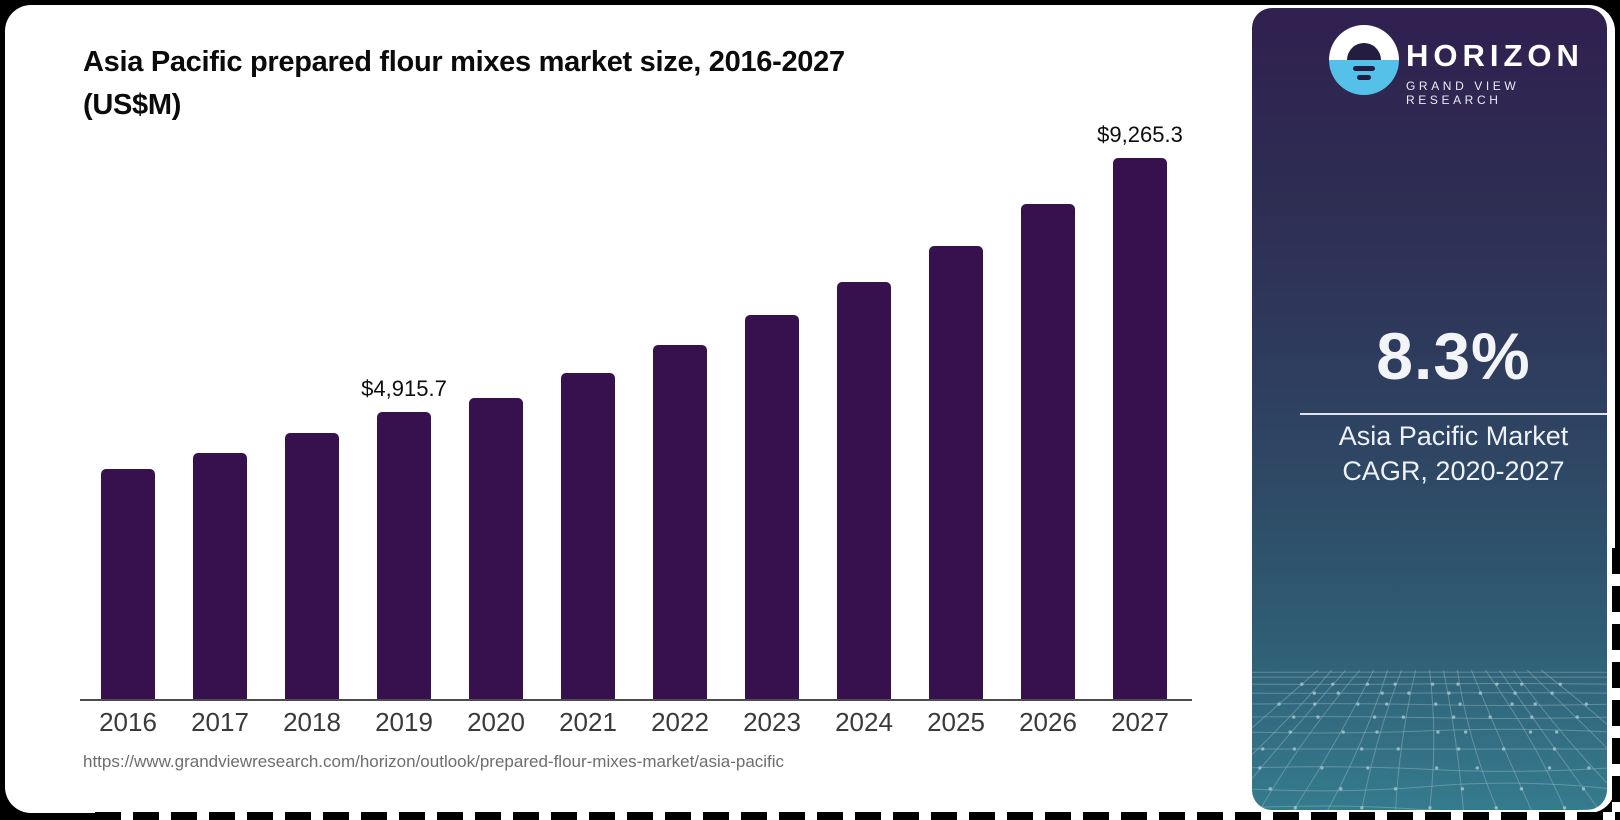 This screenshot has height=820, width=1620. I want to click on horizon-sun-icon, so click(1364, 60).